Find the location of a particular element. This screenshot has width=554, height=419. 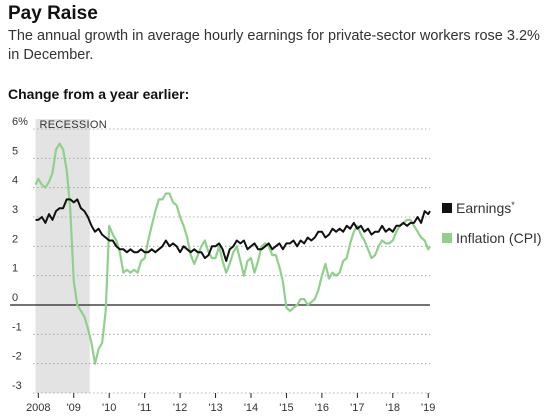

x-tick-label: '15 is located at coordinates (286, 408).